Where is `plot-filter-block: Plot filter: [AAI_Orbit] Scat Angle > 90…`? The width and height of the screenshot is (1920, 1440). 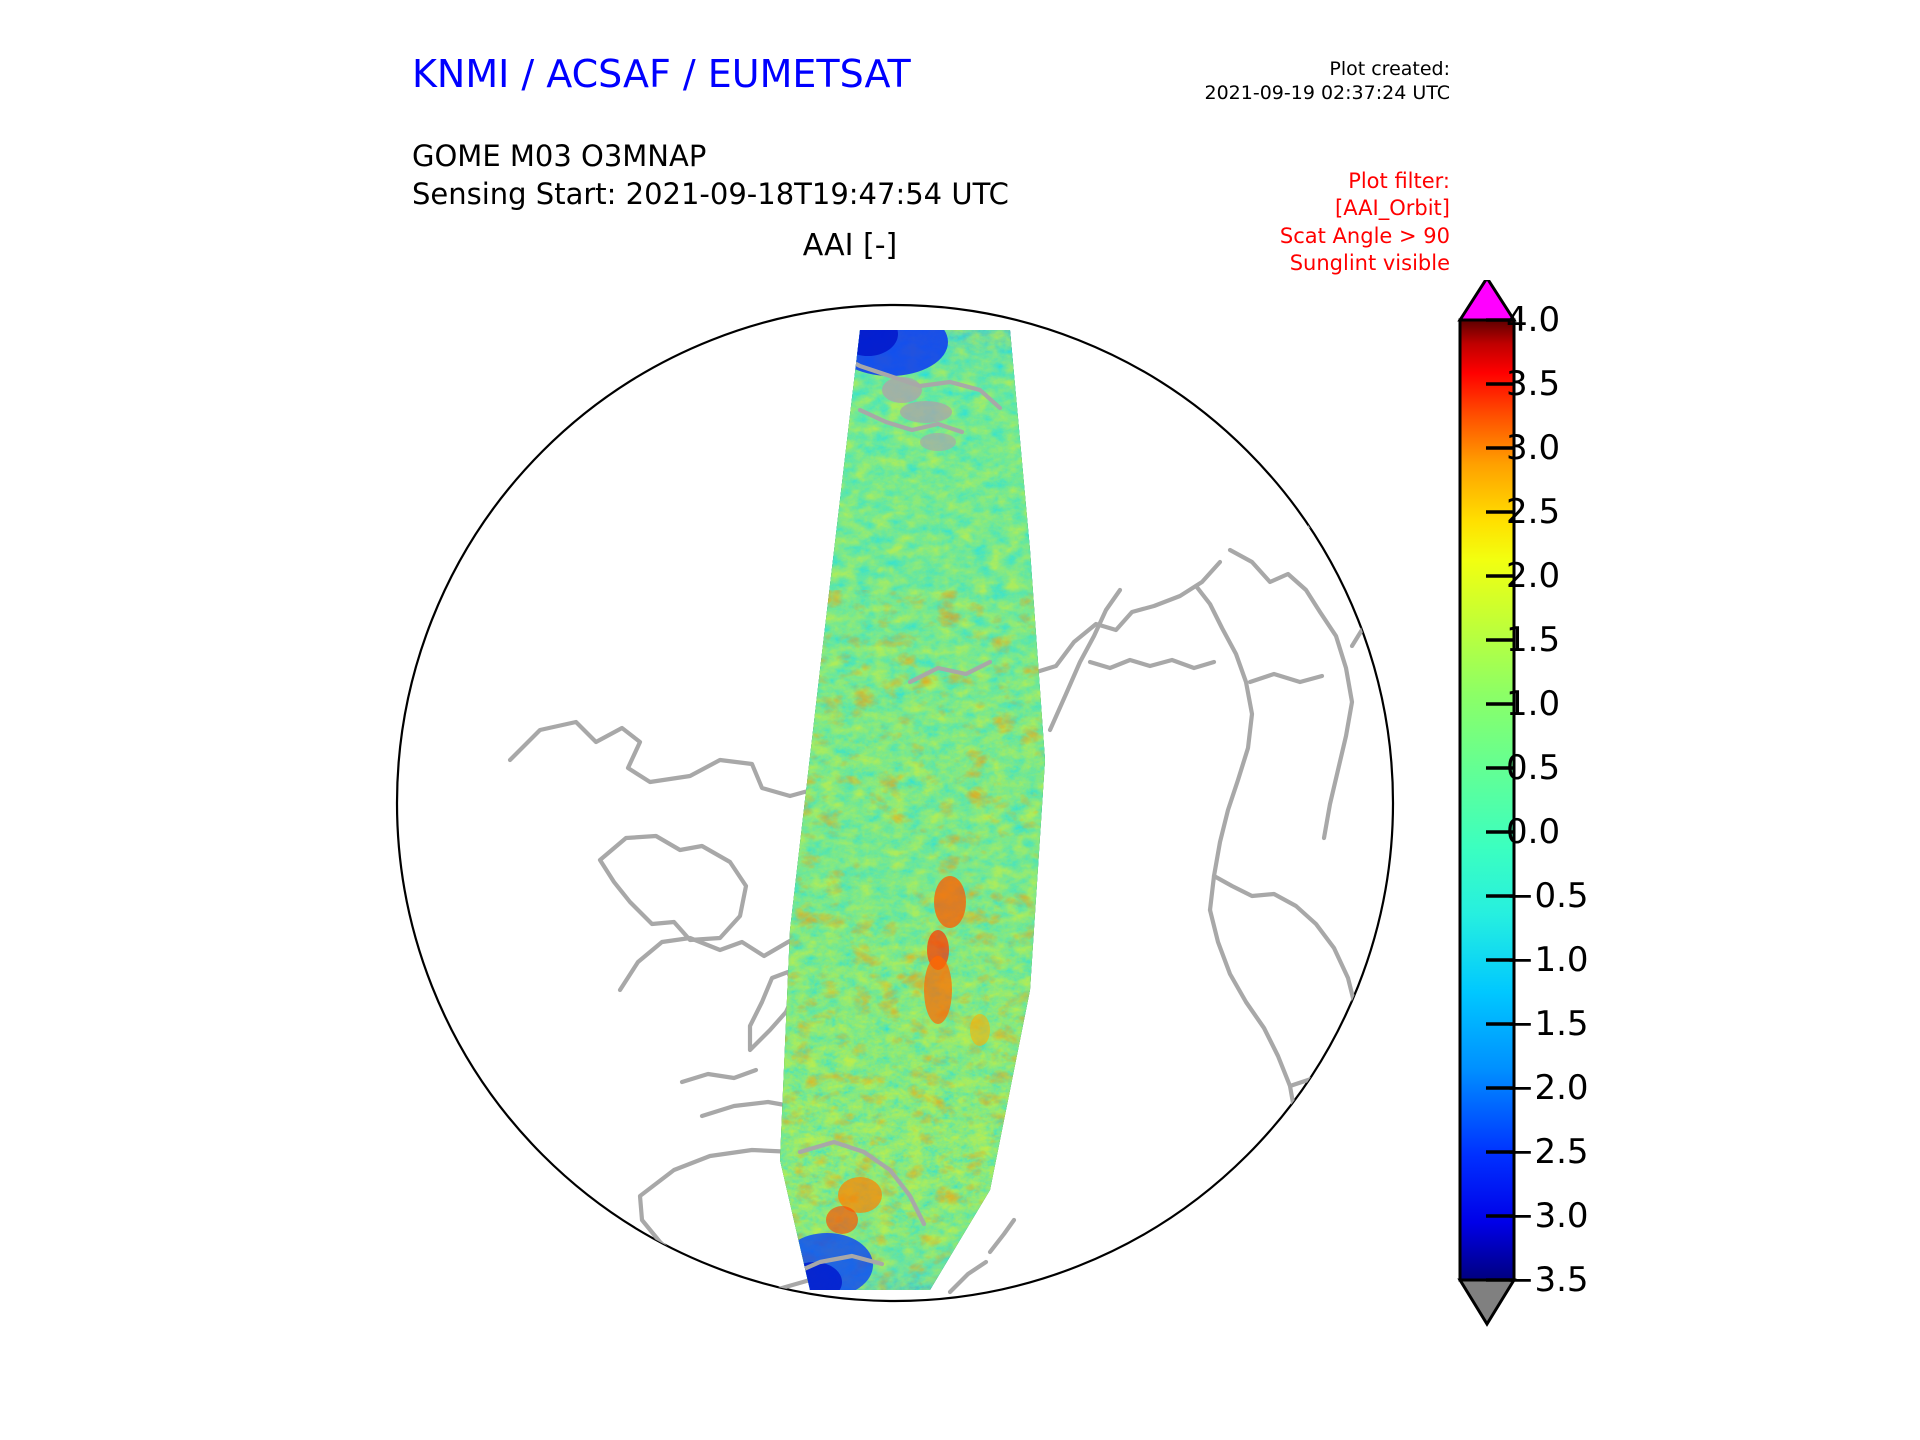
plot-filter-block: Plot filter: [AAI_Orbit] Scat Angle > 90… is located at coordinates (1290, 222).